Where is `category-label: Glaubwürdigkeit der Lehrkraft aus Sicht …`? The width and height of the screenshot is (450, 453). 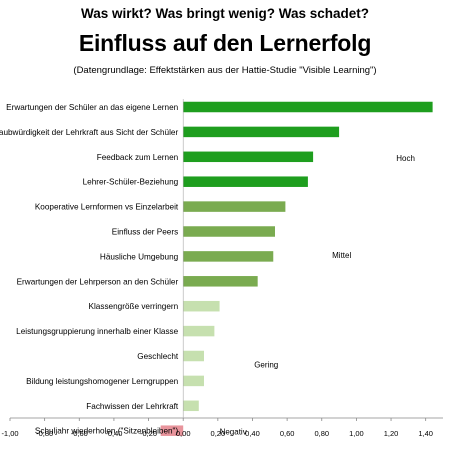 category-label: Glaubwürdigkeit der Lehrkraft aus Sicht … is located at coordinates (89, 132).